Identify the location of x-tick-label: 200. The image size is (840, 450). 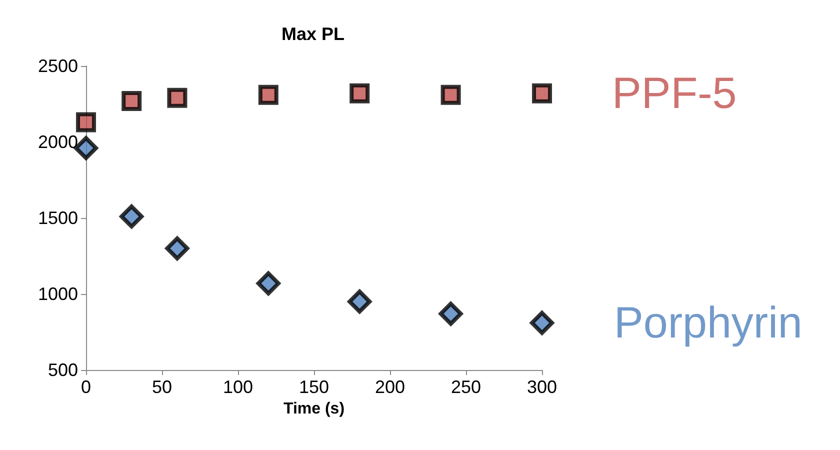
(390, 387).